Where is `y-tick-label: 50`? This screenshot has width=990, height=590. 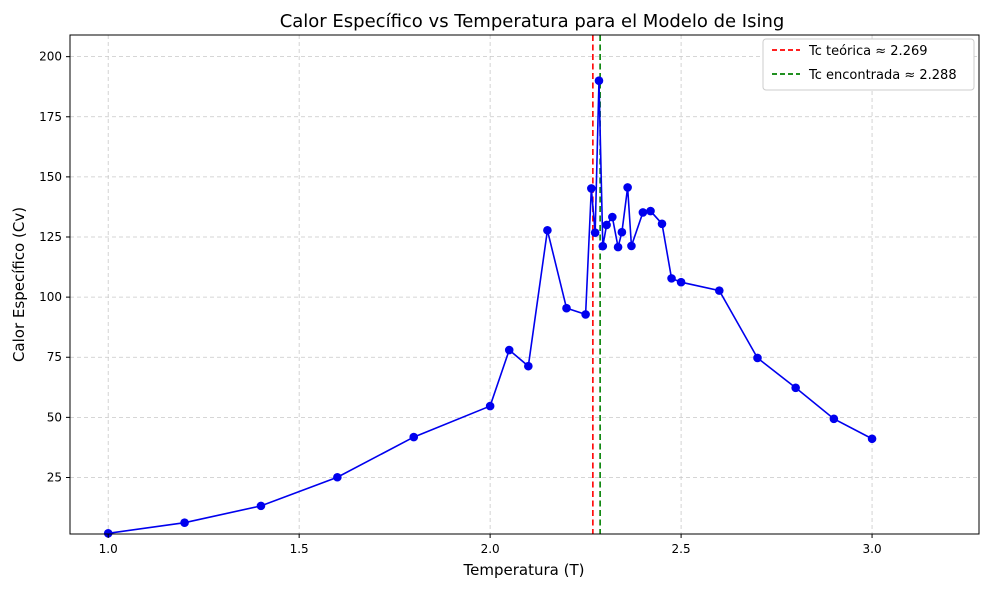 y-tick-label: 50 is located at coordinates (54, 417).